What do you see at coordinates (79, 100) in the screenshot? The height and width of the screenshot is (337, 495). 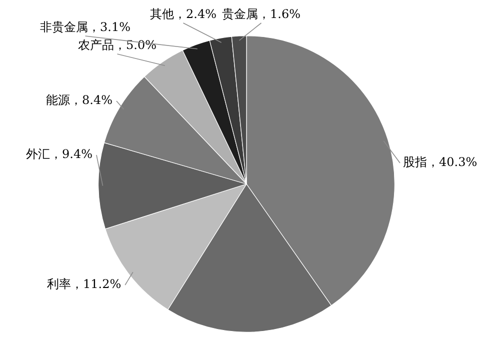 I see `slice-label: 能源，8.4%` at bounding box center [79, 100].